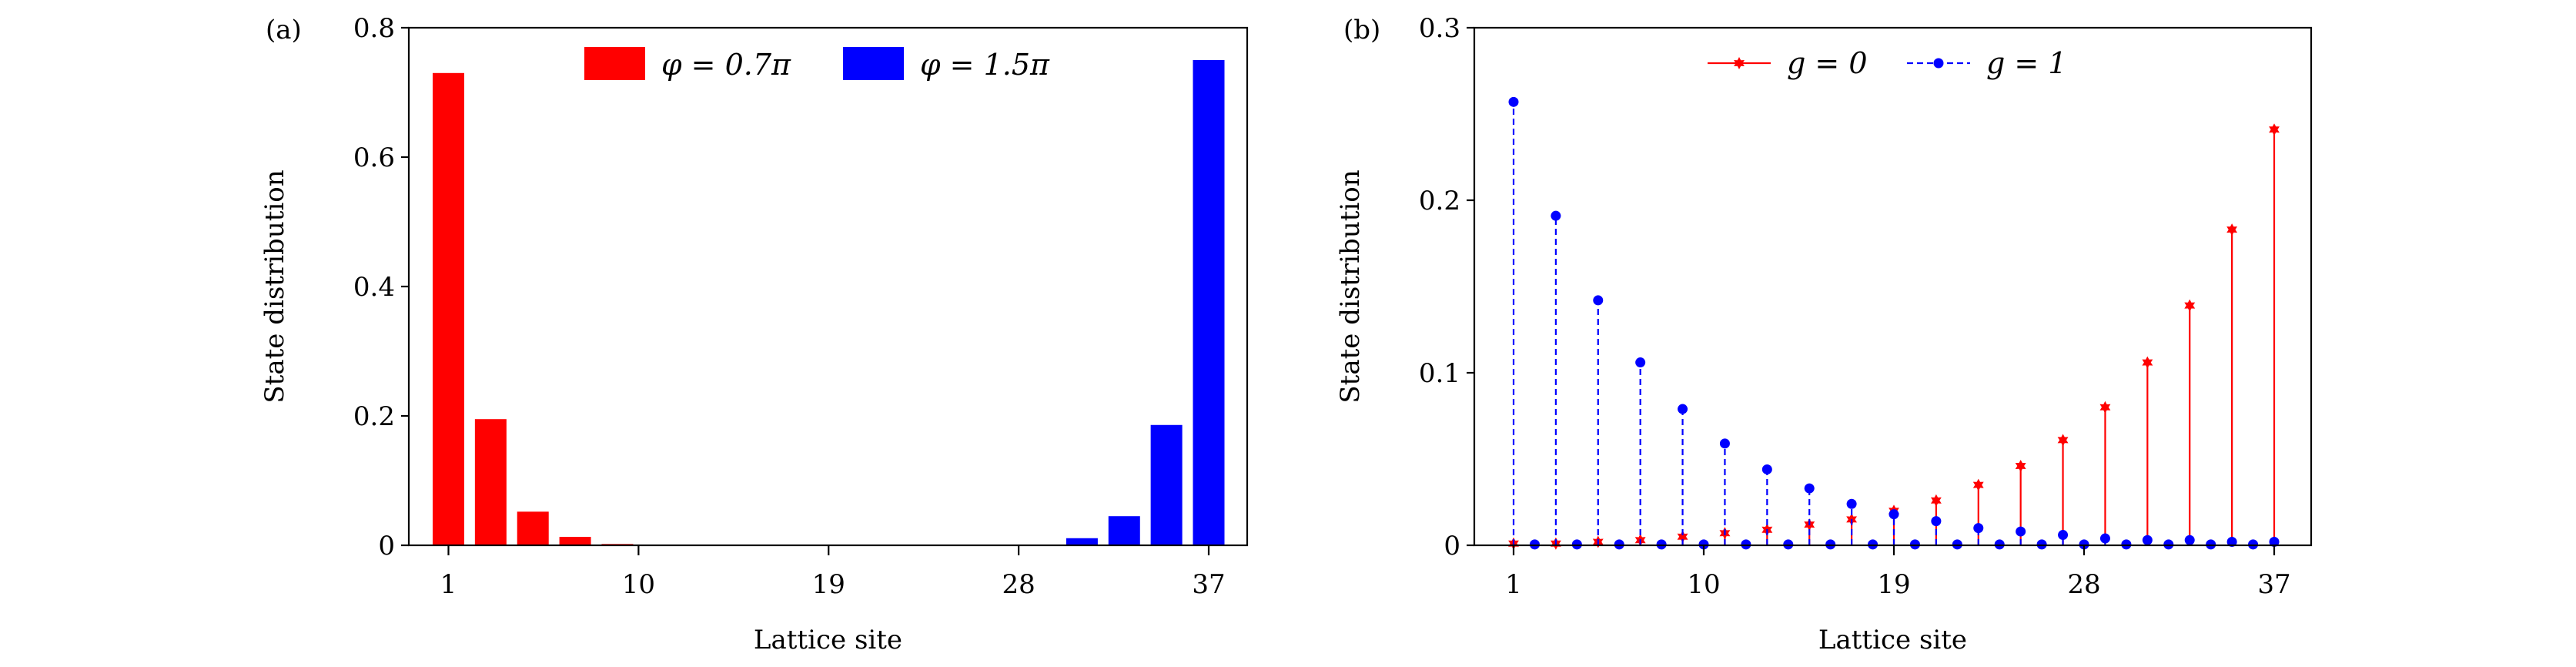 The width and height of the screenshot is (2576, 667). What do you see at coordinates (2027, 63) in the screenshot?
I see `legend-label: g = 1` at bounding box center [2027, 63].